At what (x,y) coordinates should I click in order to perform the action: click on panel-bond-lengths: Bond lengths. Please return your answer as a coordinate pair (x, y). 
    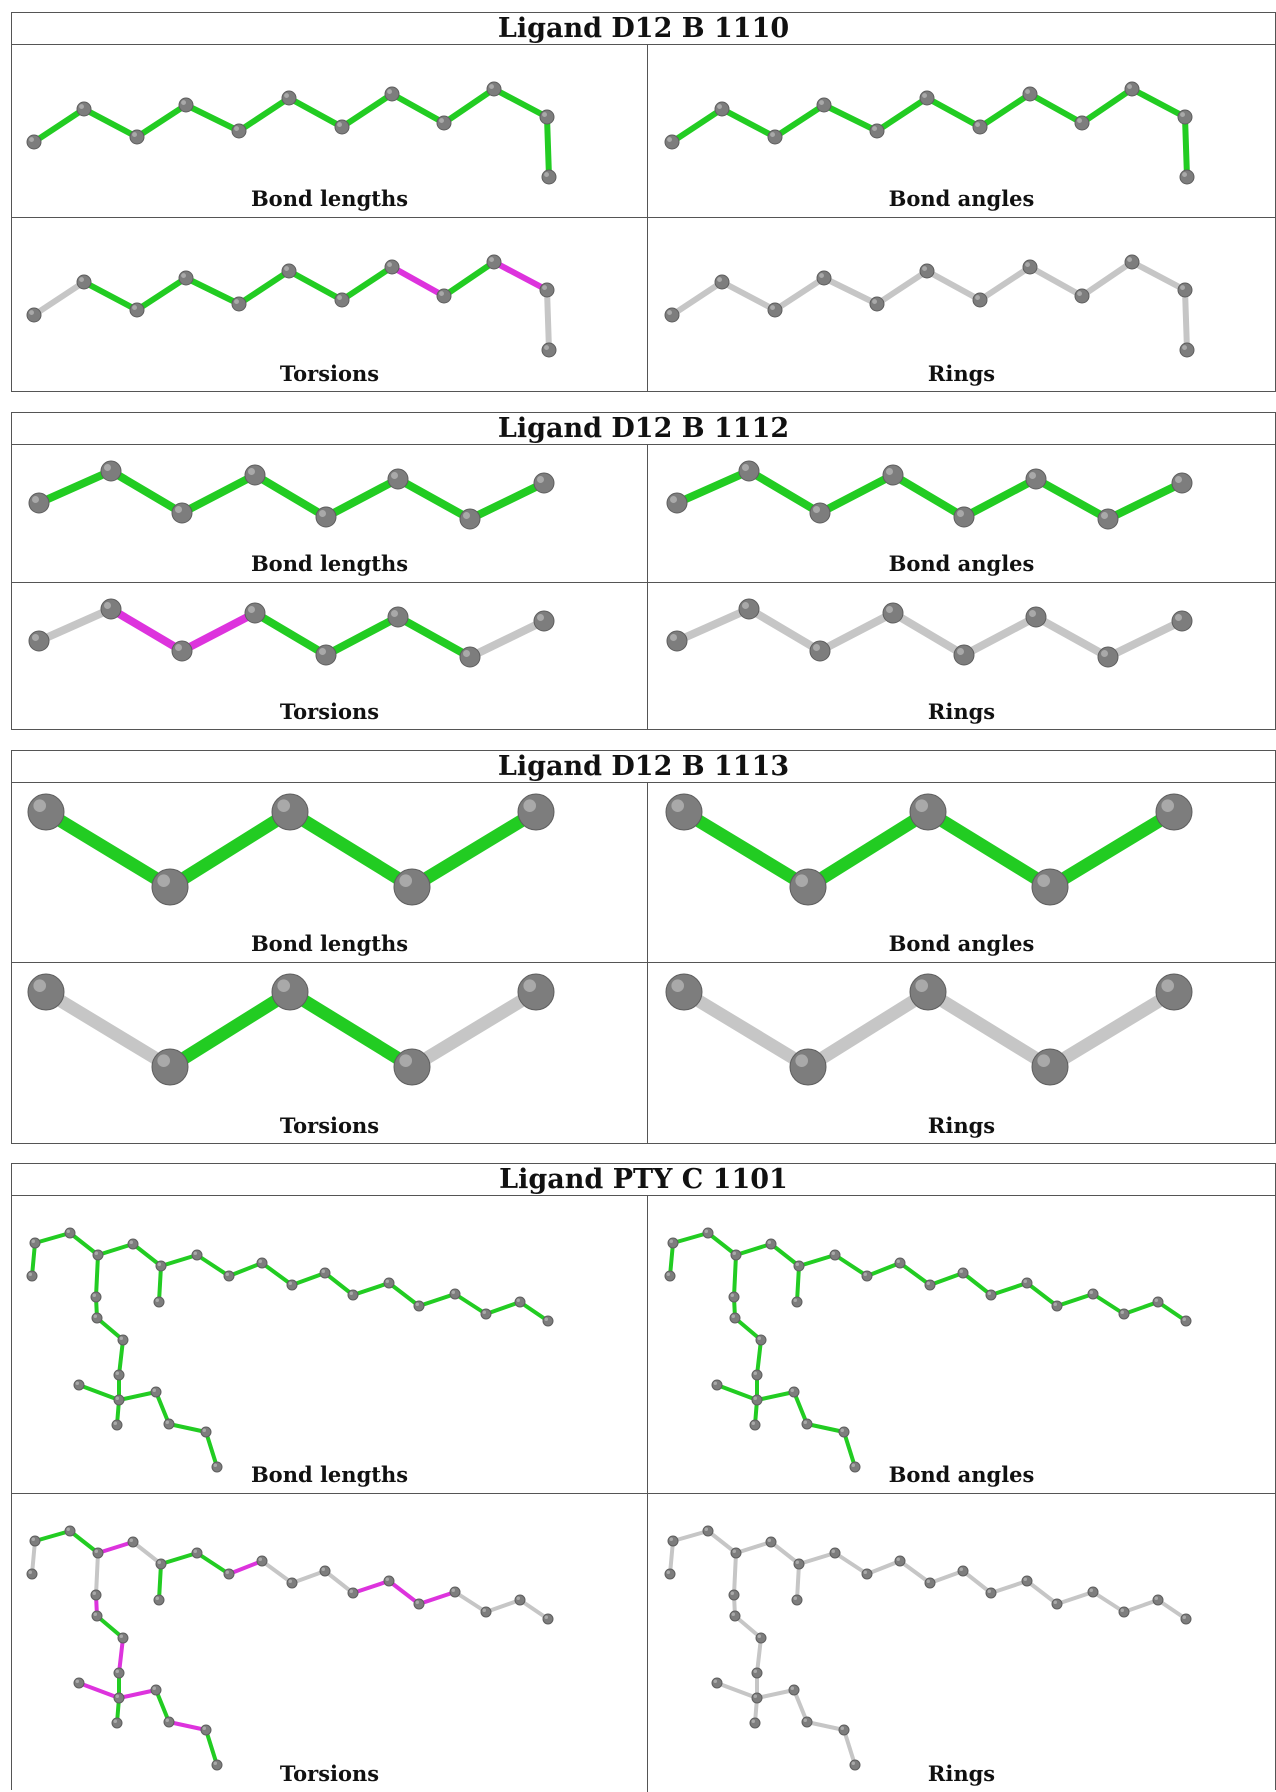
    Looking at the image, I should click on (330, 873).